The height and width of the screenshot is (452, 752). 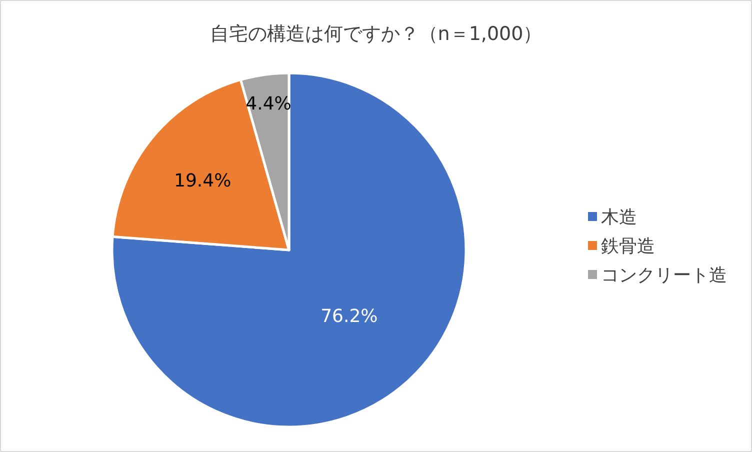 I want to click on legend-label: コンクリート造, so click(x=664, y=275).